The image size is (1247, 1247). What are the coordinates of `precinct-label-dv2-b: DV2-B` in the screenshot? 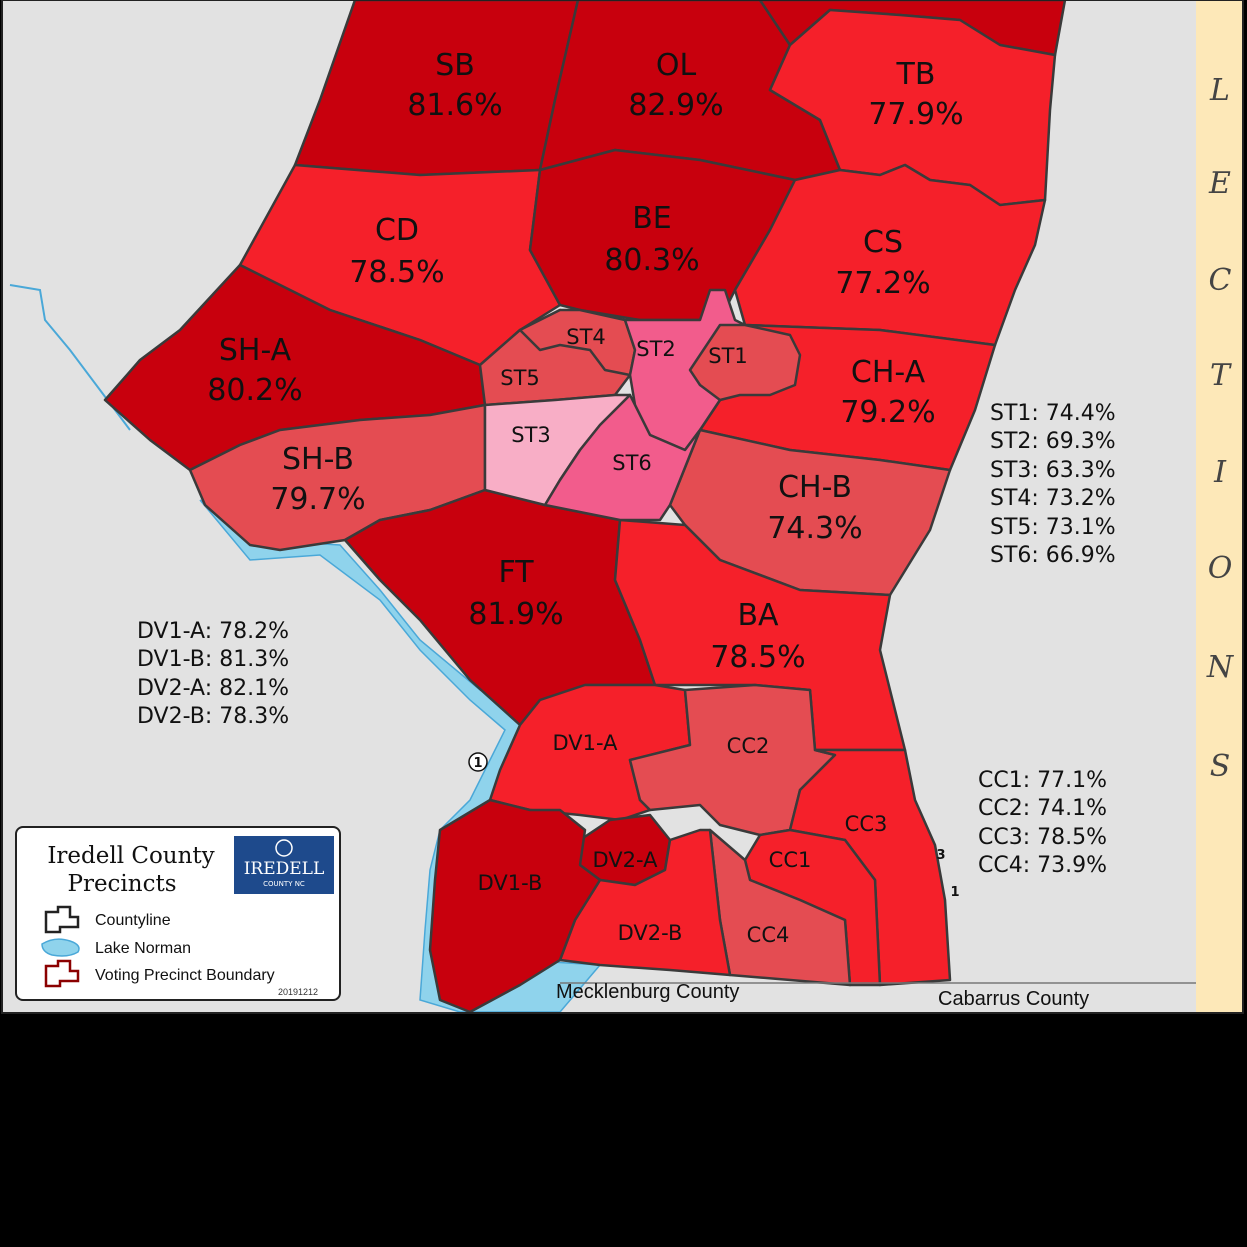 It's located at (650, 933).